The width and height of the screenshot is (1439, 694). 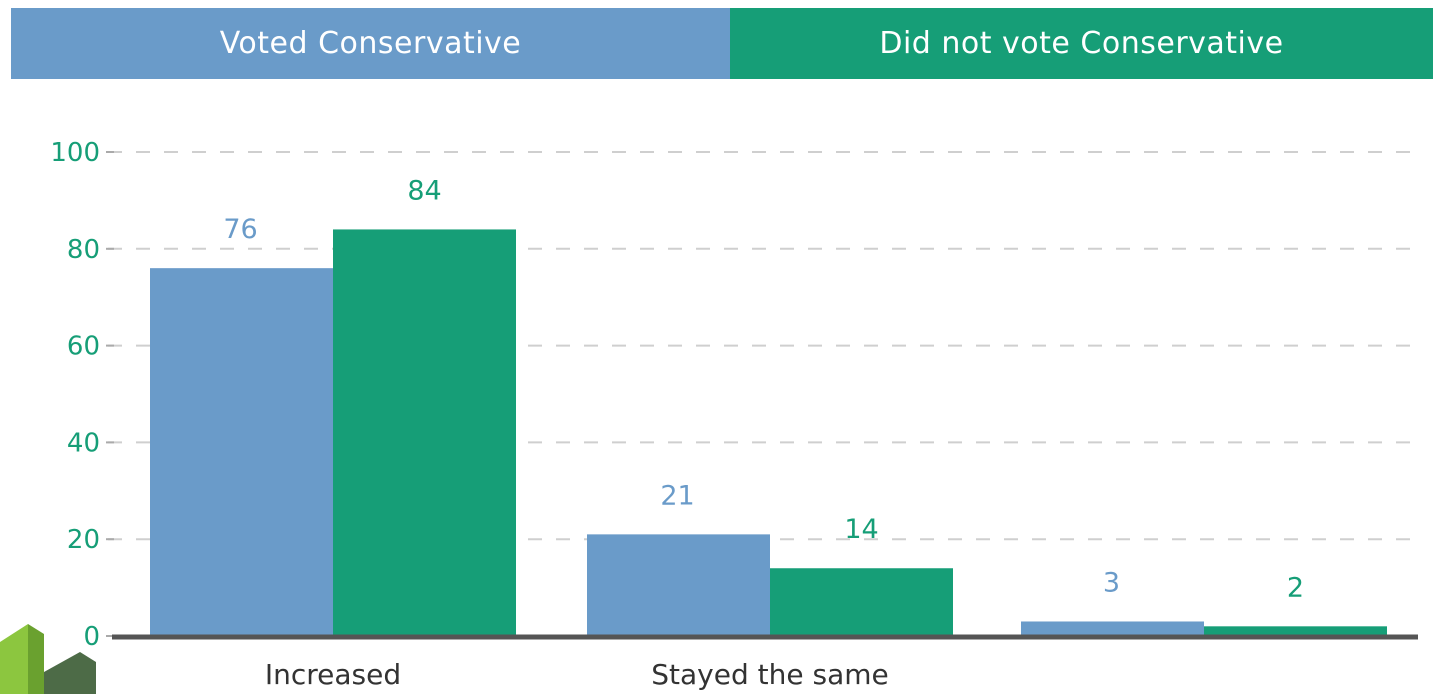 I want to click on logo-shape-side, so click(x=36, y=659).